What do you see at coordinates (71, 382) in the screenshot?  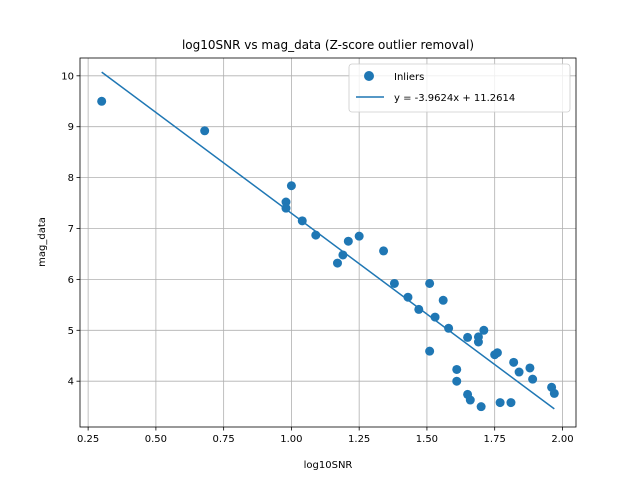 I see `y-tick-label: 4` at bounding box center [71, 382].